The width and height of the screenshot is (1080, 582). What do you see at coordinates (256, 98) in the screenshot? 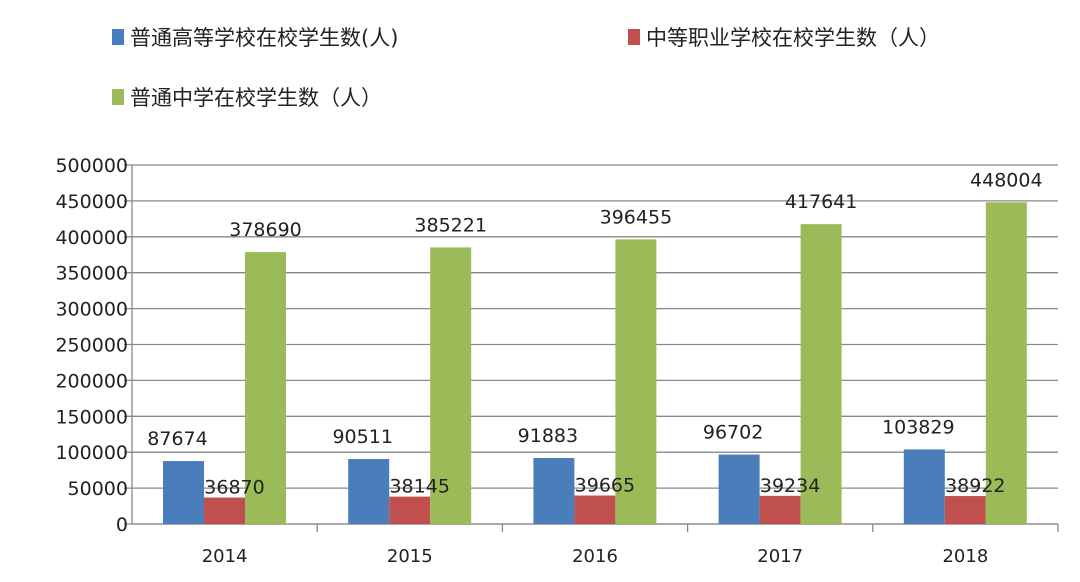
I see `legend-label: 普通中学在校学生数（人）` at bounding box center [256, 98].